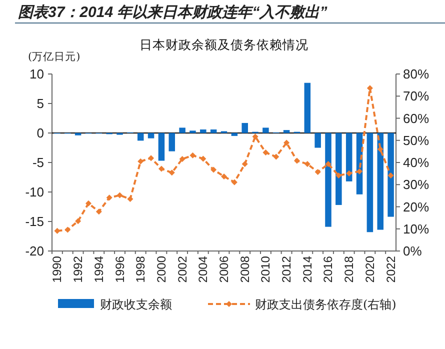 The width and height of the screenshot is (445, 349). What do you see at coordinates (224, 269) in the screenshot?
I see `x-tick-label: 2006` at bounding box center [224, 269].